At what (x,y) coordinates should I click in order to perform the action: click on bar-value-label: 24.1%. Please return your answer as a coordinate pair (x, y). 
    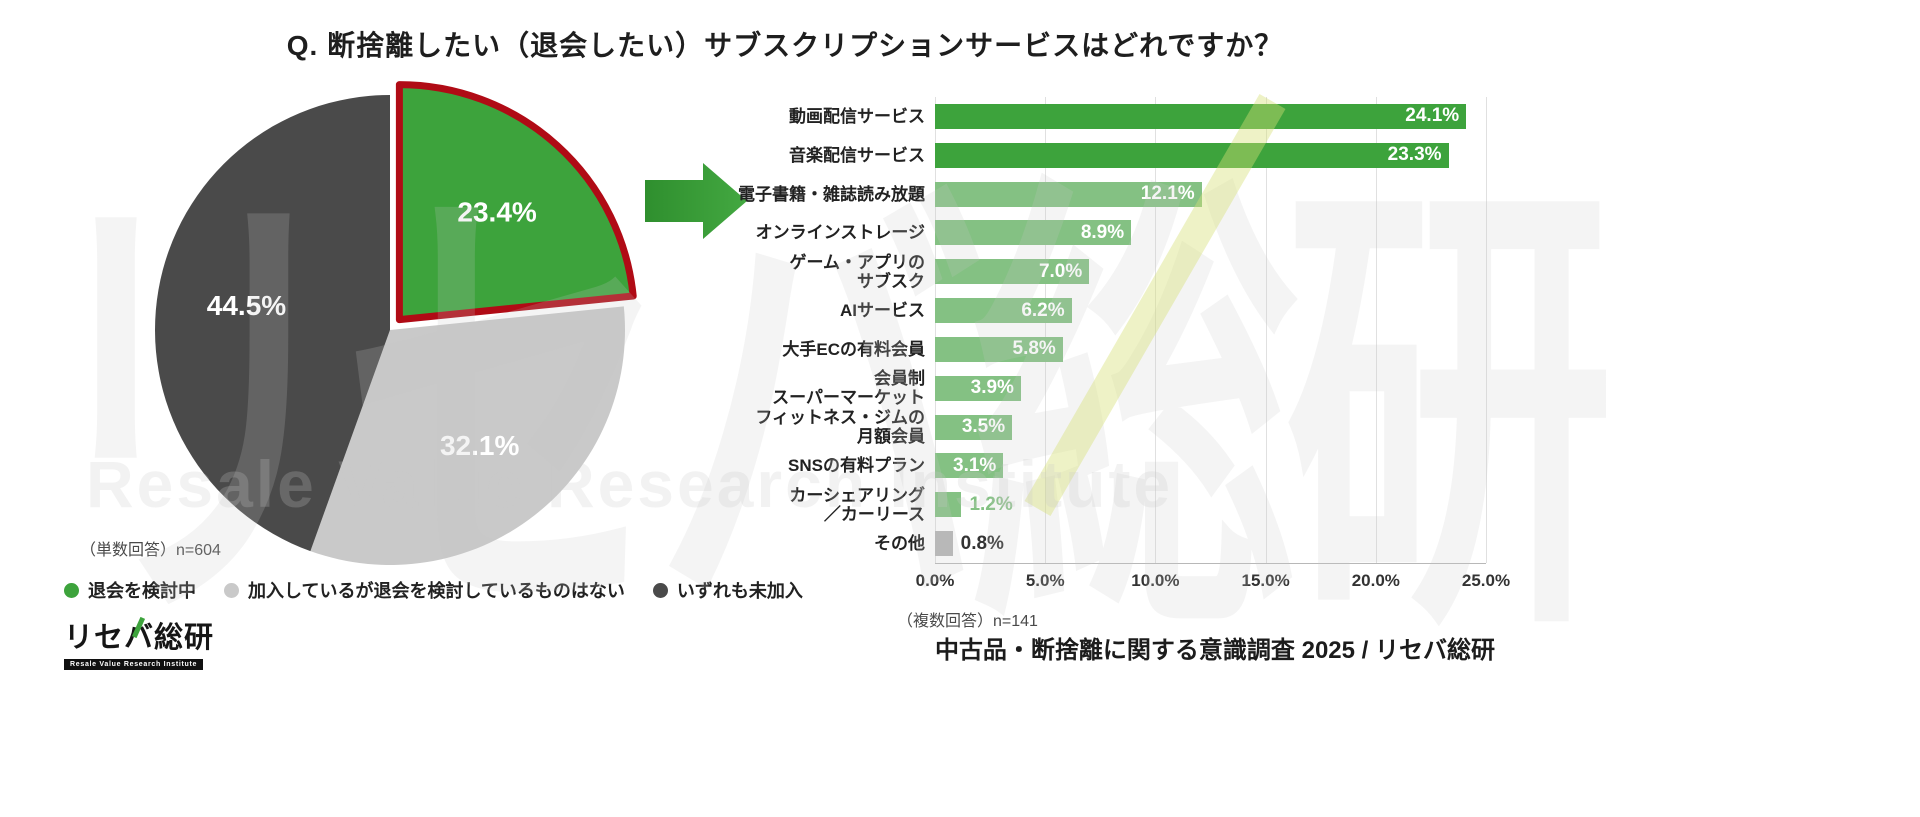
    Looking at the image, I should click on (1432, 116).